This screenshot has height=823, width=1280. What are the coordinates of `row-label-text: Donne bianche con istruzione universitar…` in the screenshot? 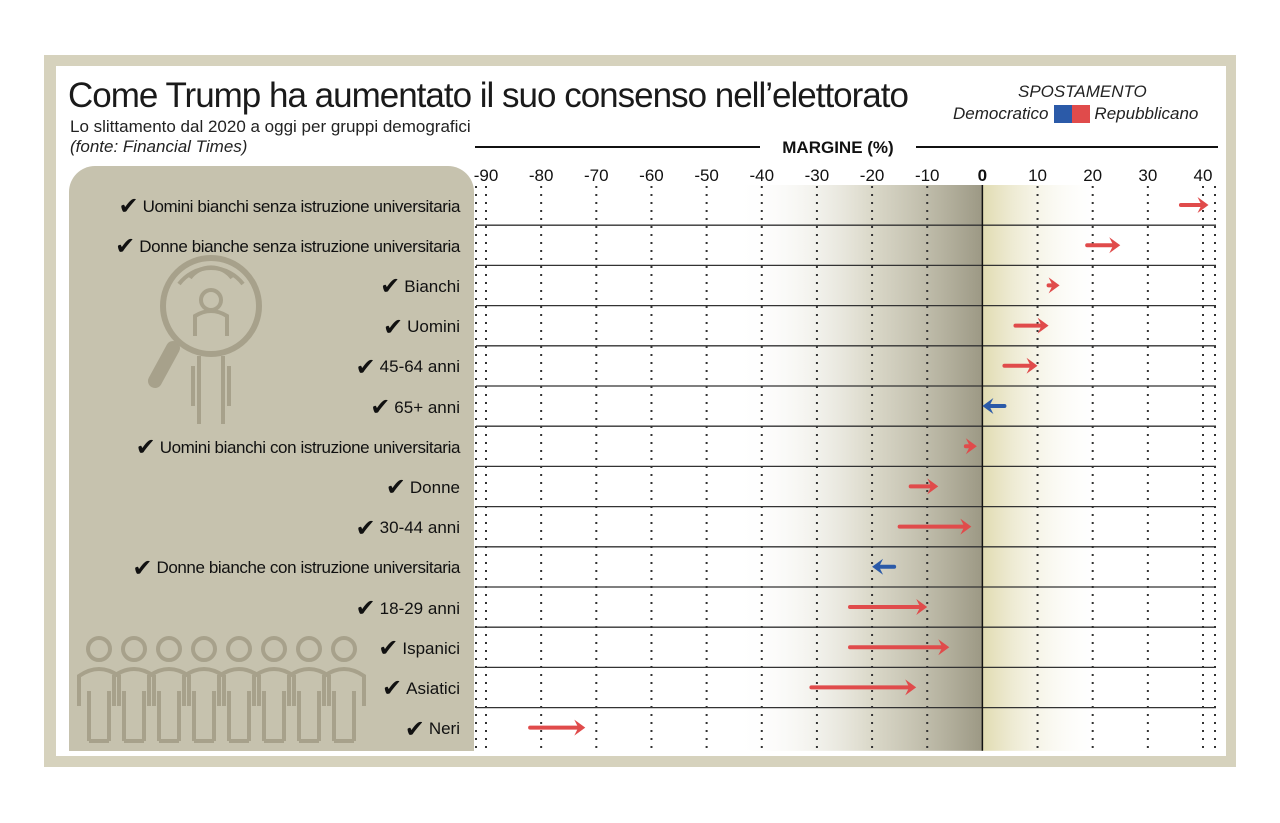 It's located at (308, 568).